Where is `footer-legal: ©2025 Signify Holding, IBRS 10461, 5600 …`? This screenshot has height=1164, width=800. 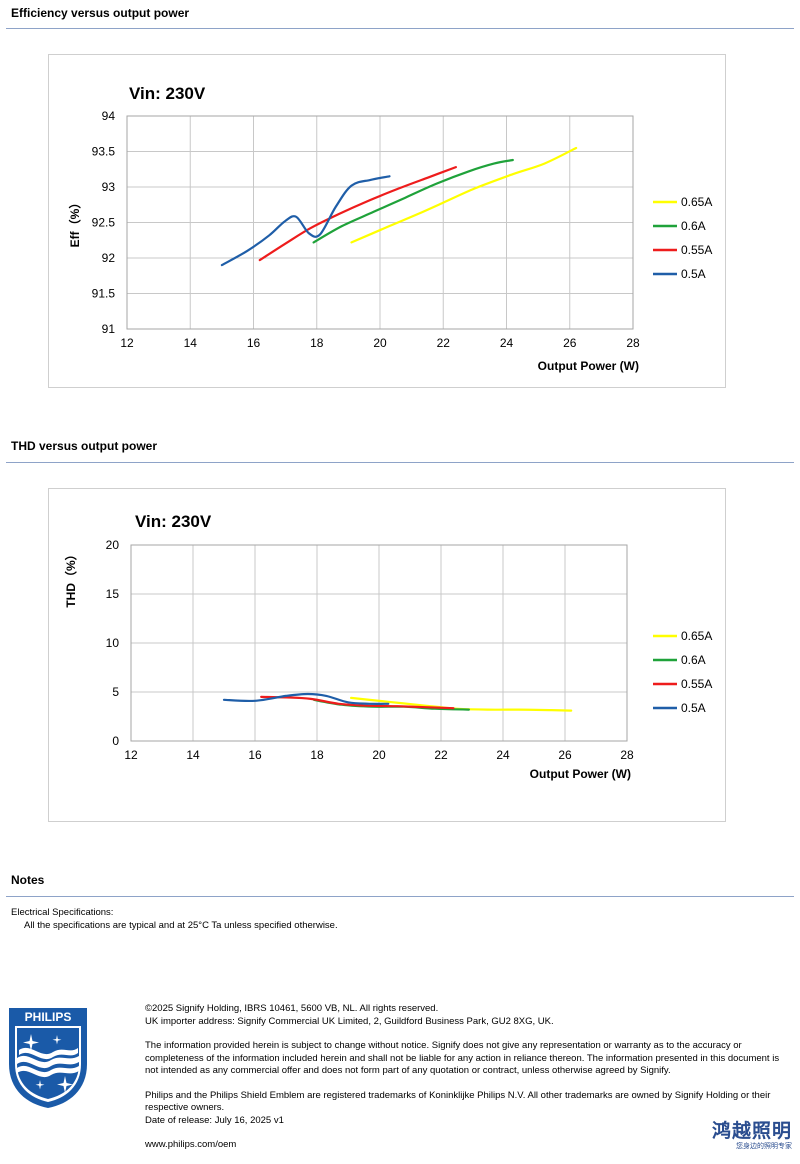 footer-legal: ©2025 Signify Holding, IBRS 10461, 5600 … is located at coordinates (467, 1083).